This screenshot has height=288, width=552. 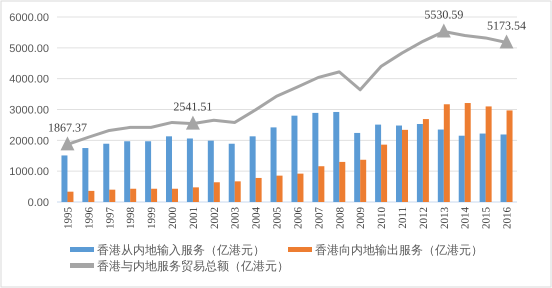 What do you see at coordinates (68, 217) in the screenshot?
I see `x-tick-label: 1995` at bounding box center [68, 217].